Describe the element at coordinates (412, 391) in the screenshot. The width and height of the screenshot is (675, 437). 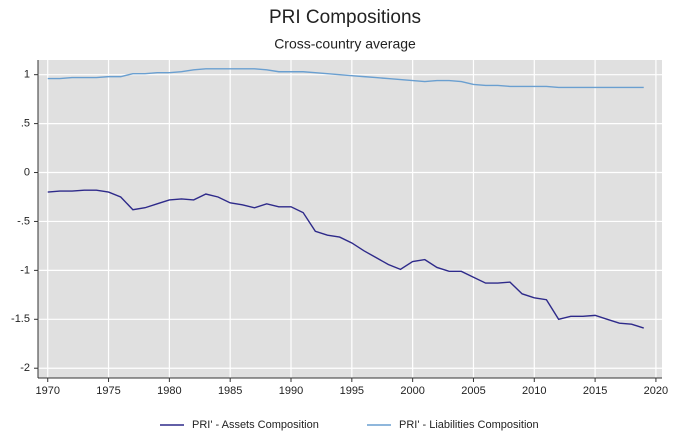
I see `x-tick-label: 2000` at that location.